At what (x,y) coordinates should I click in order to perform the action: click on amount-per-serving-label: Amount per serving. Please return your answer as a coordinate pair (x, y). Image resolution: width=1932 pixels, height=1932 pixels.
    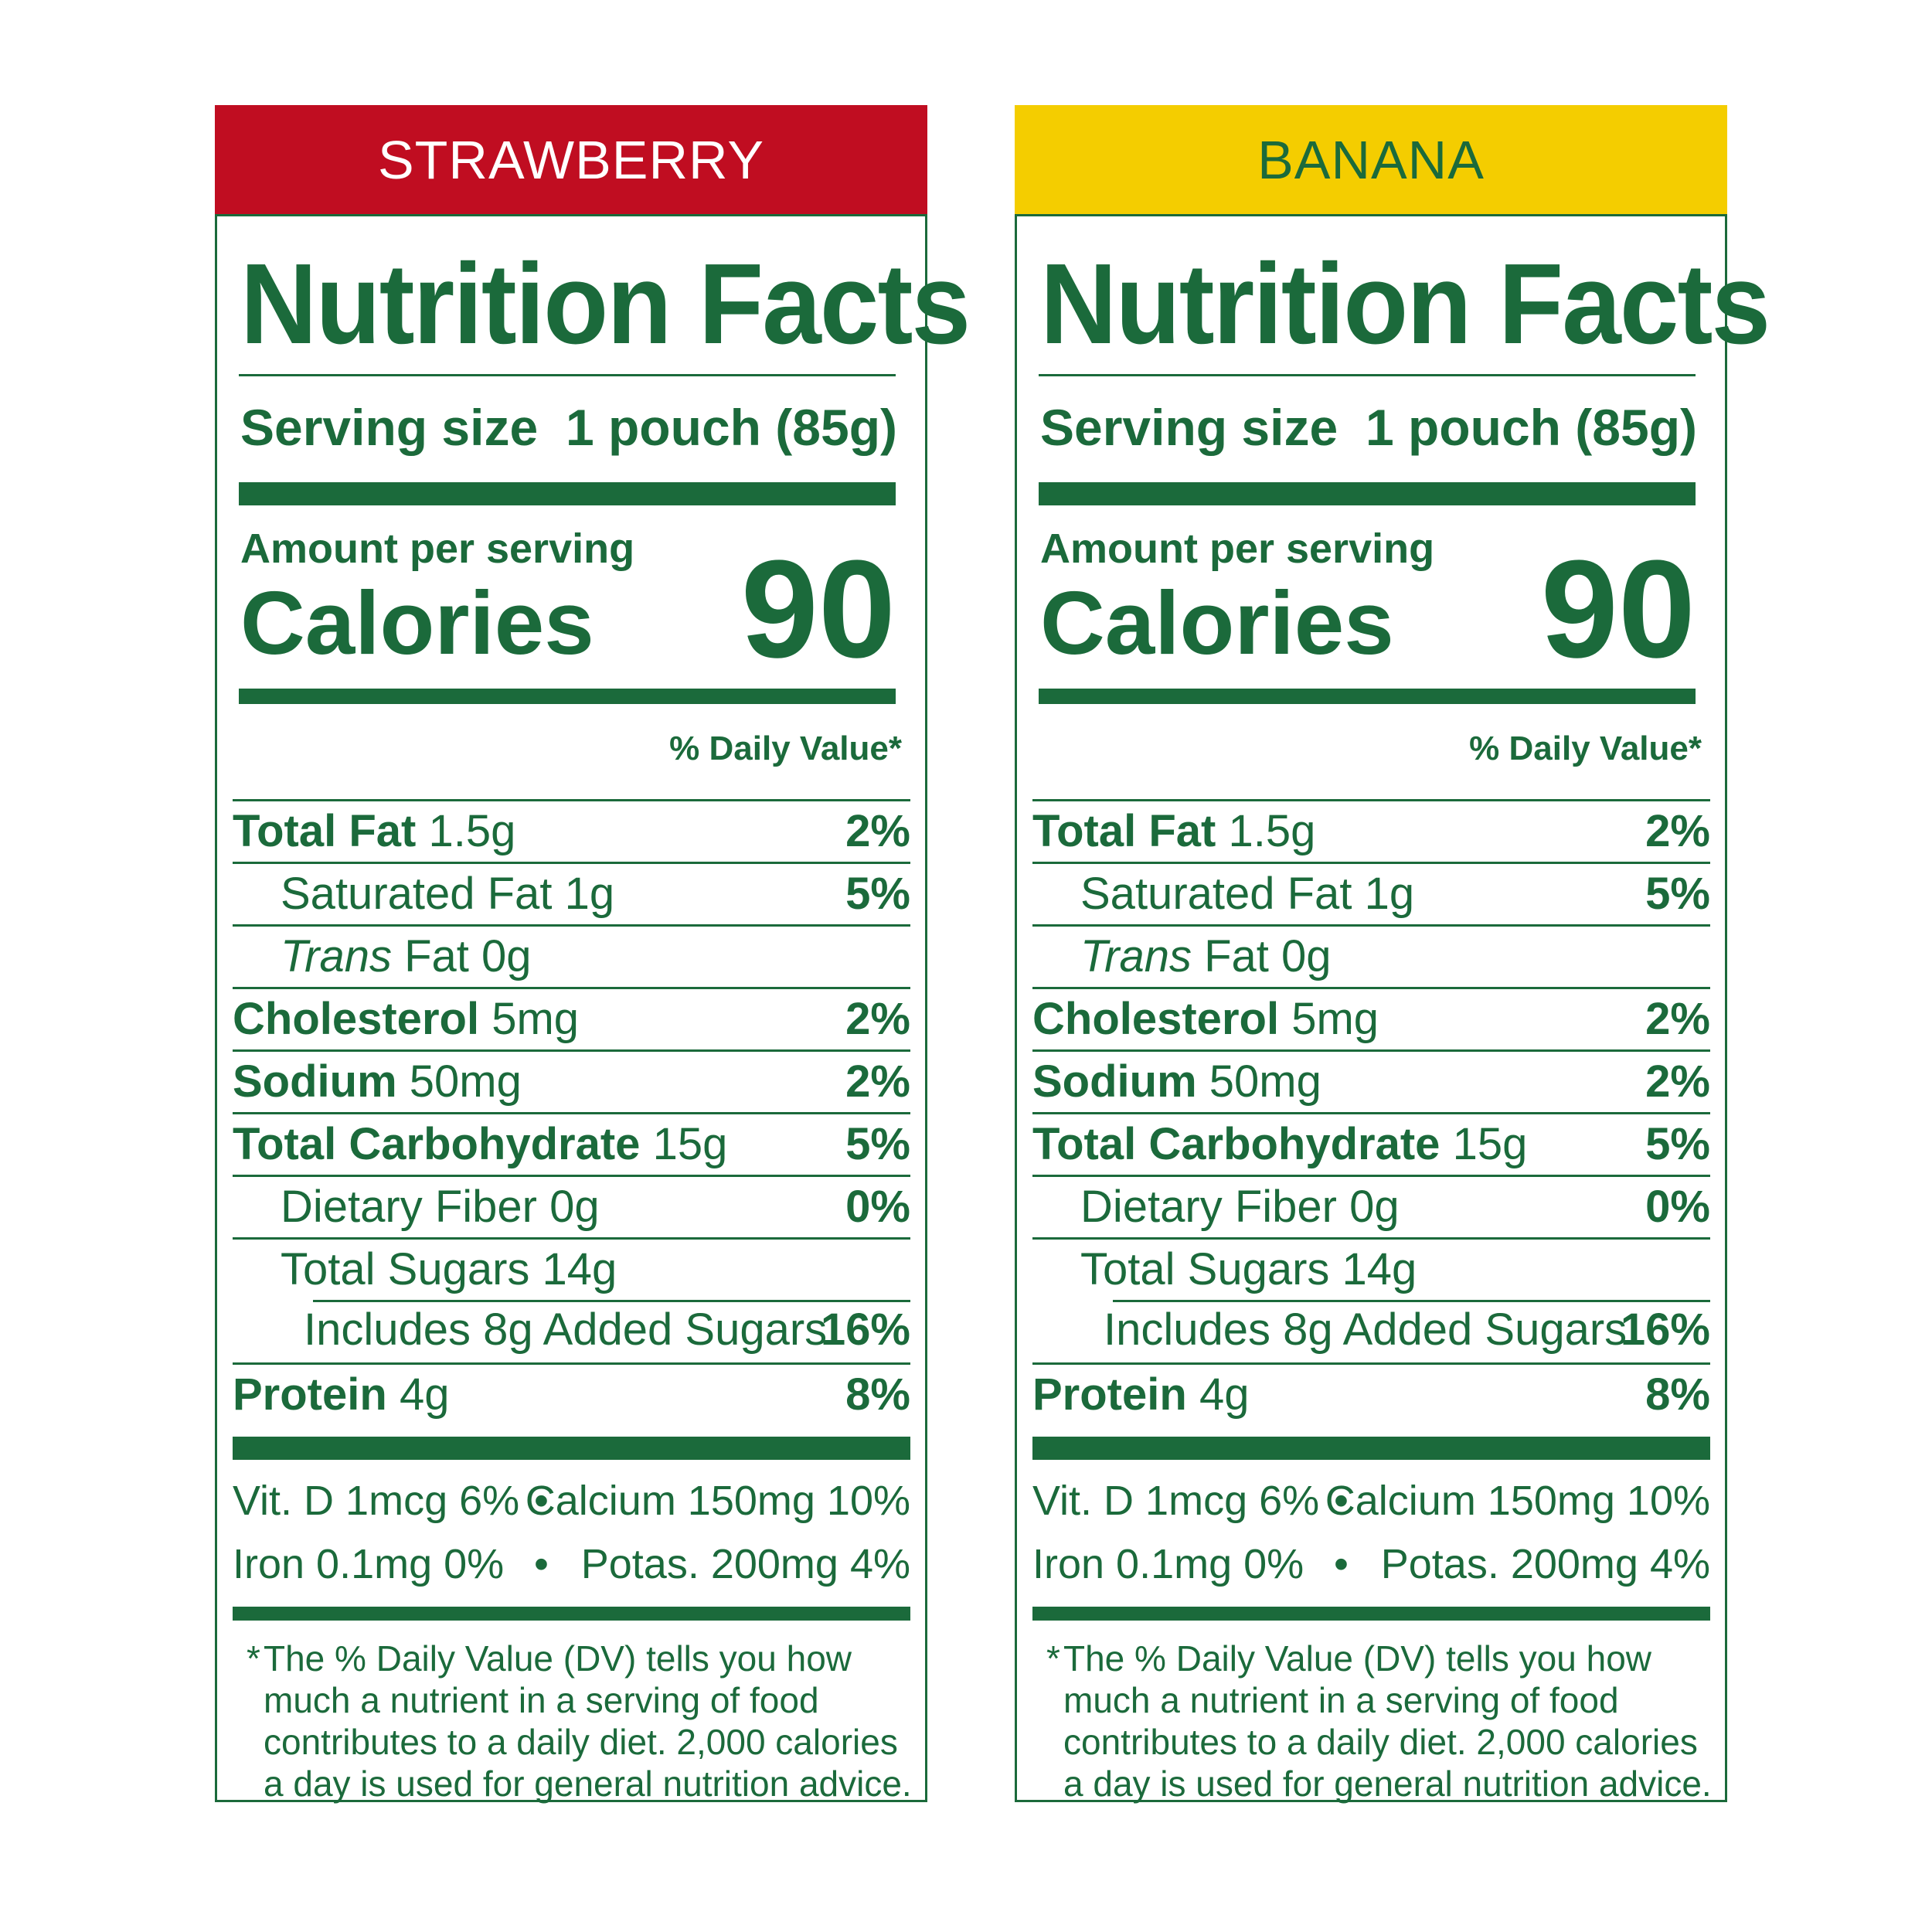
    Looking at the image, I should click on (438, 549).